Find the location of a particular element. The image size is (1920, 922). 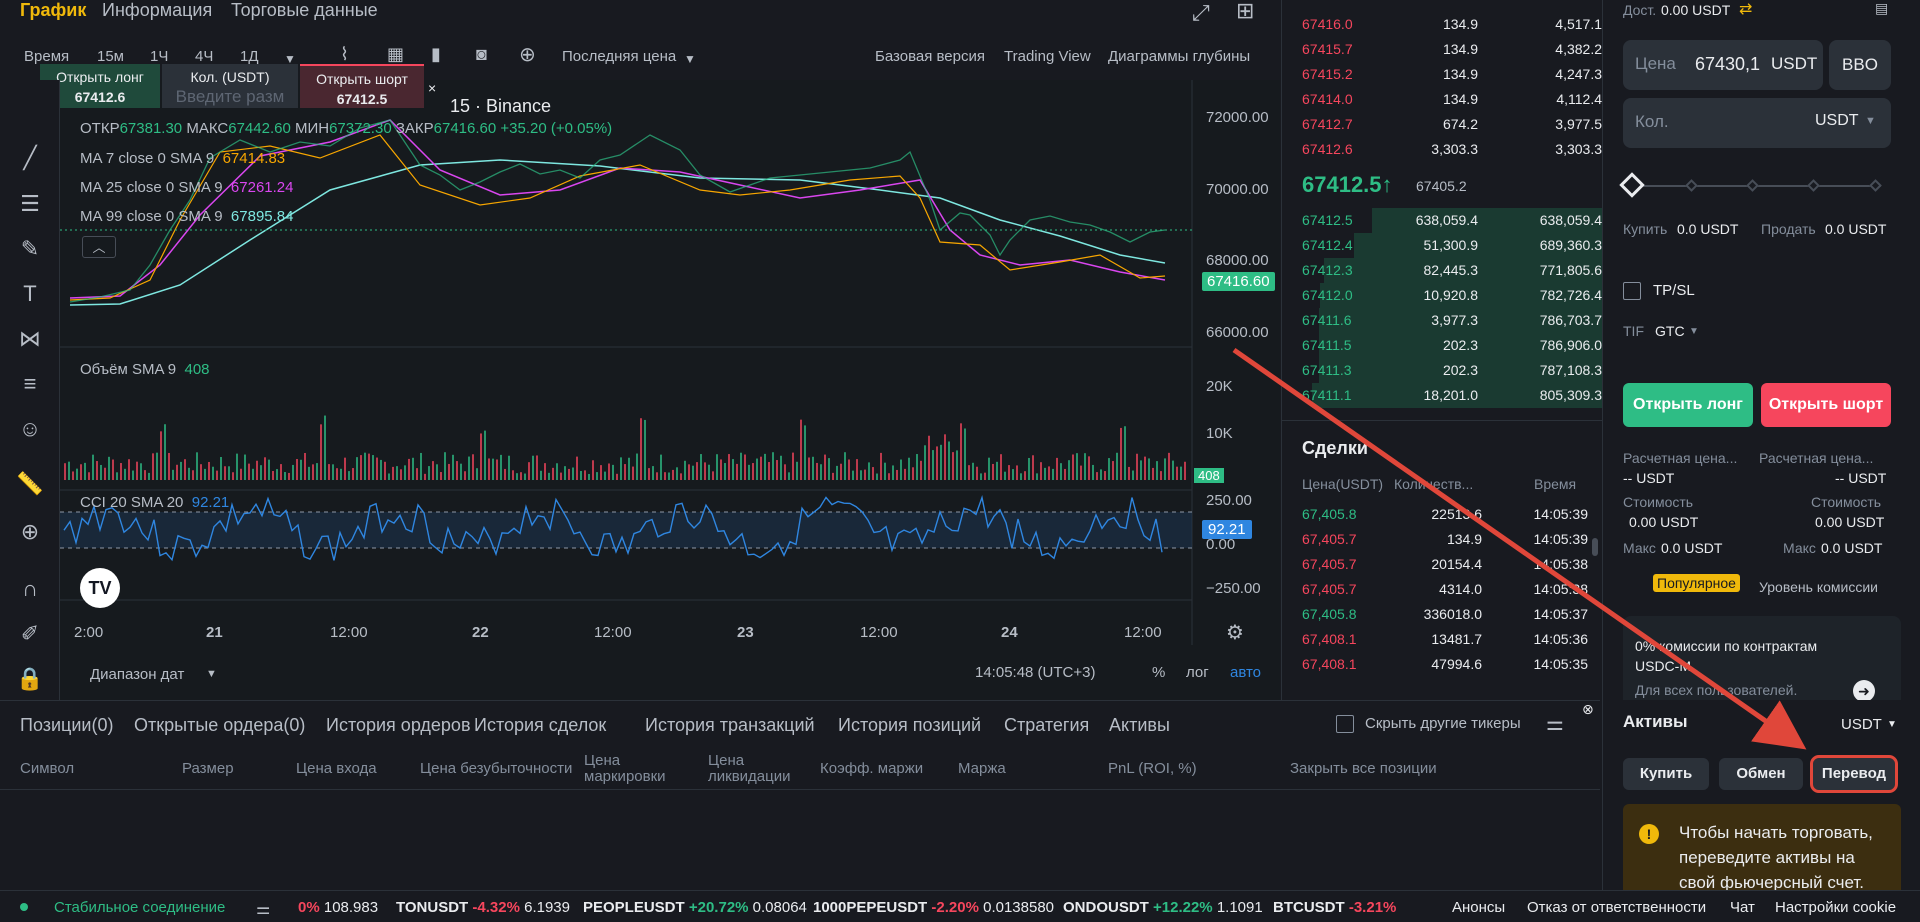

ticker-item: PEOPLEUSDT +20.72% 0.08064 is located at coordinates (695, 907).